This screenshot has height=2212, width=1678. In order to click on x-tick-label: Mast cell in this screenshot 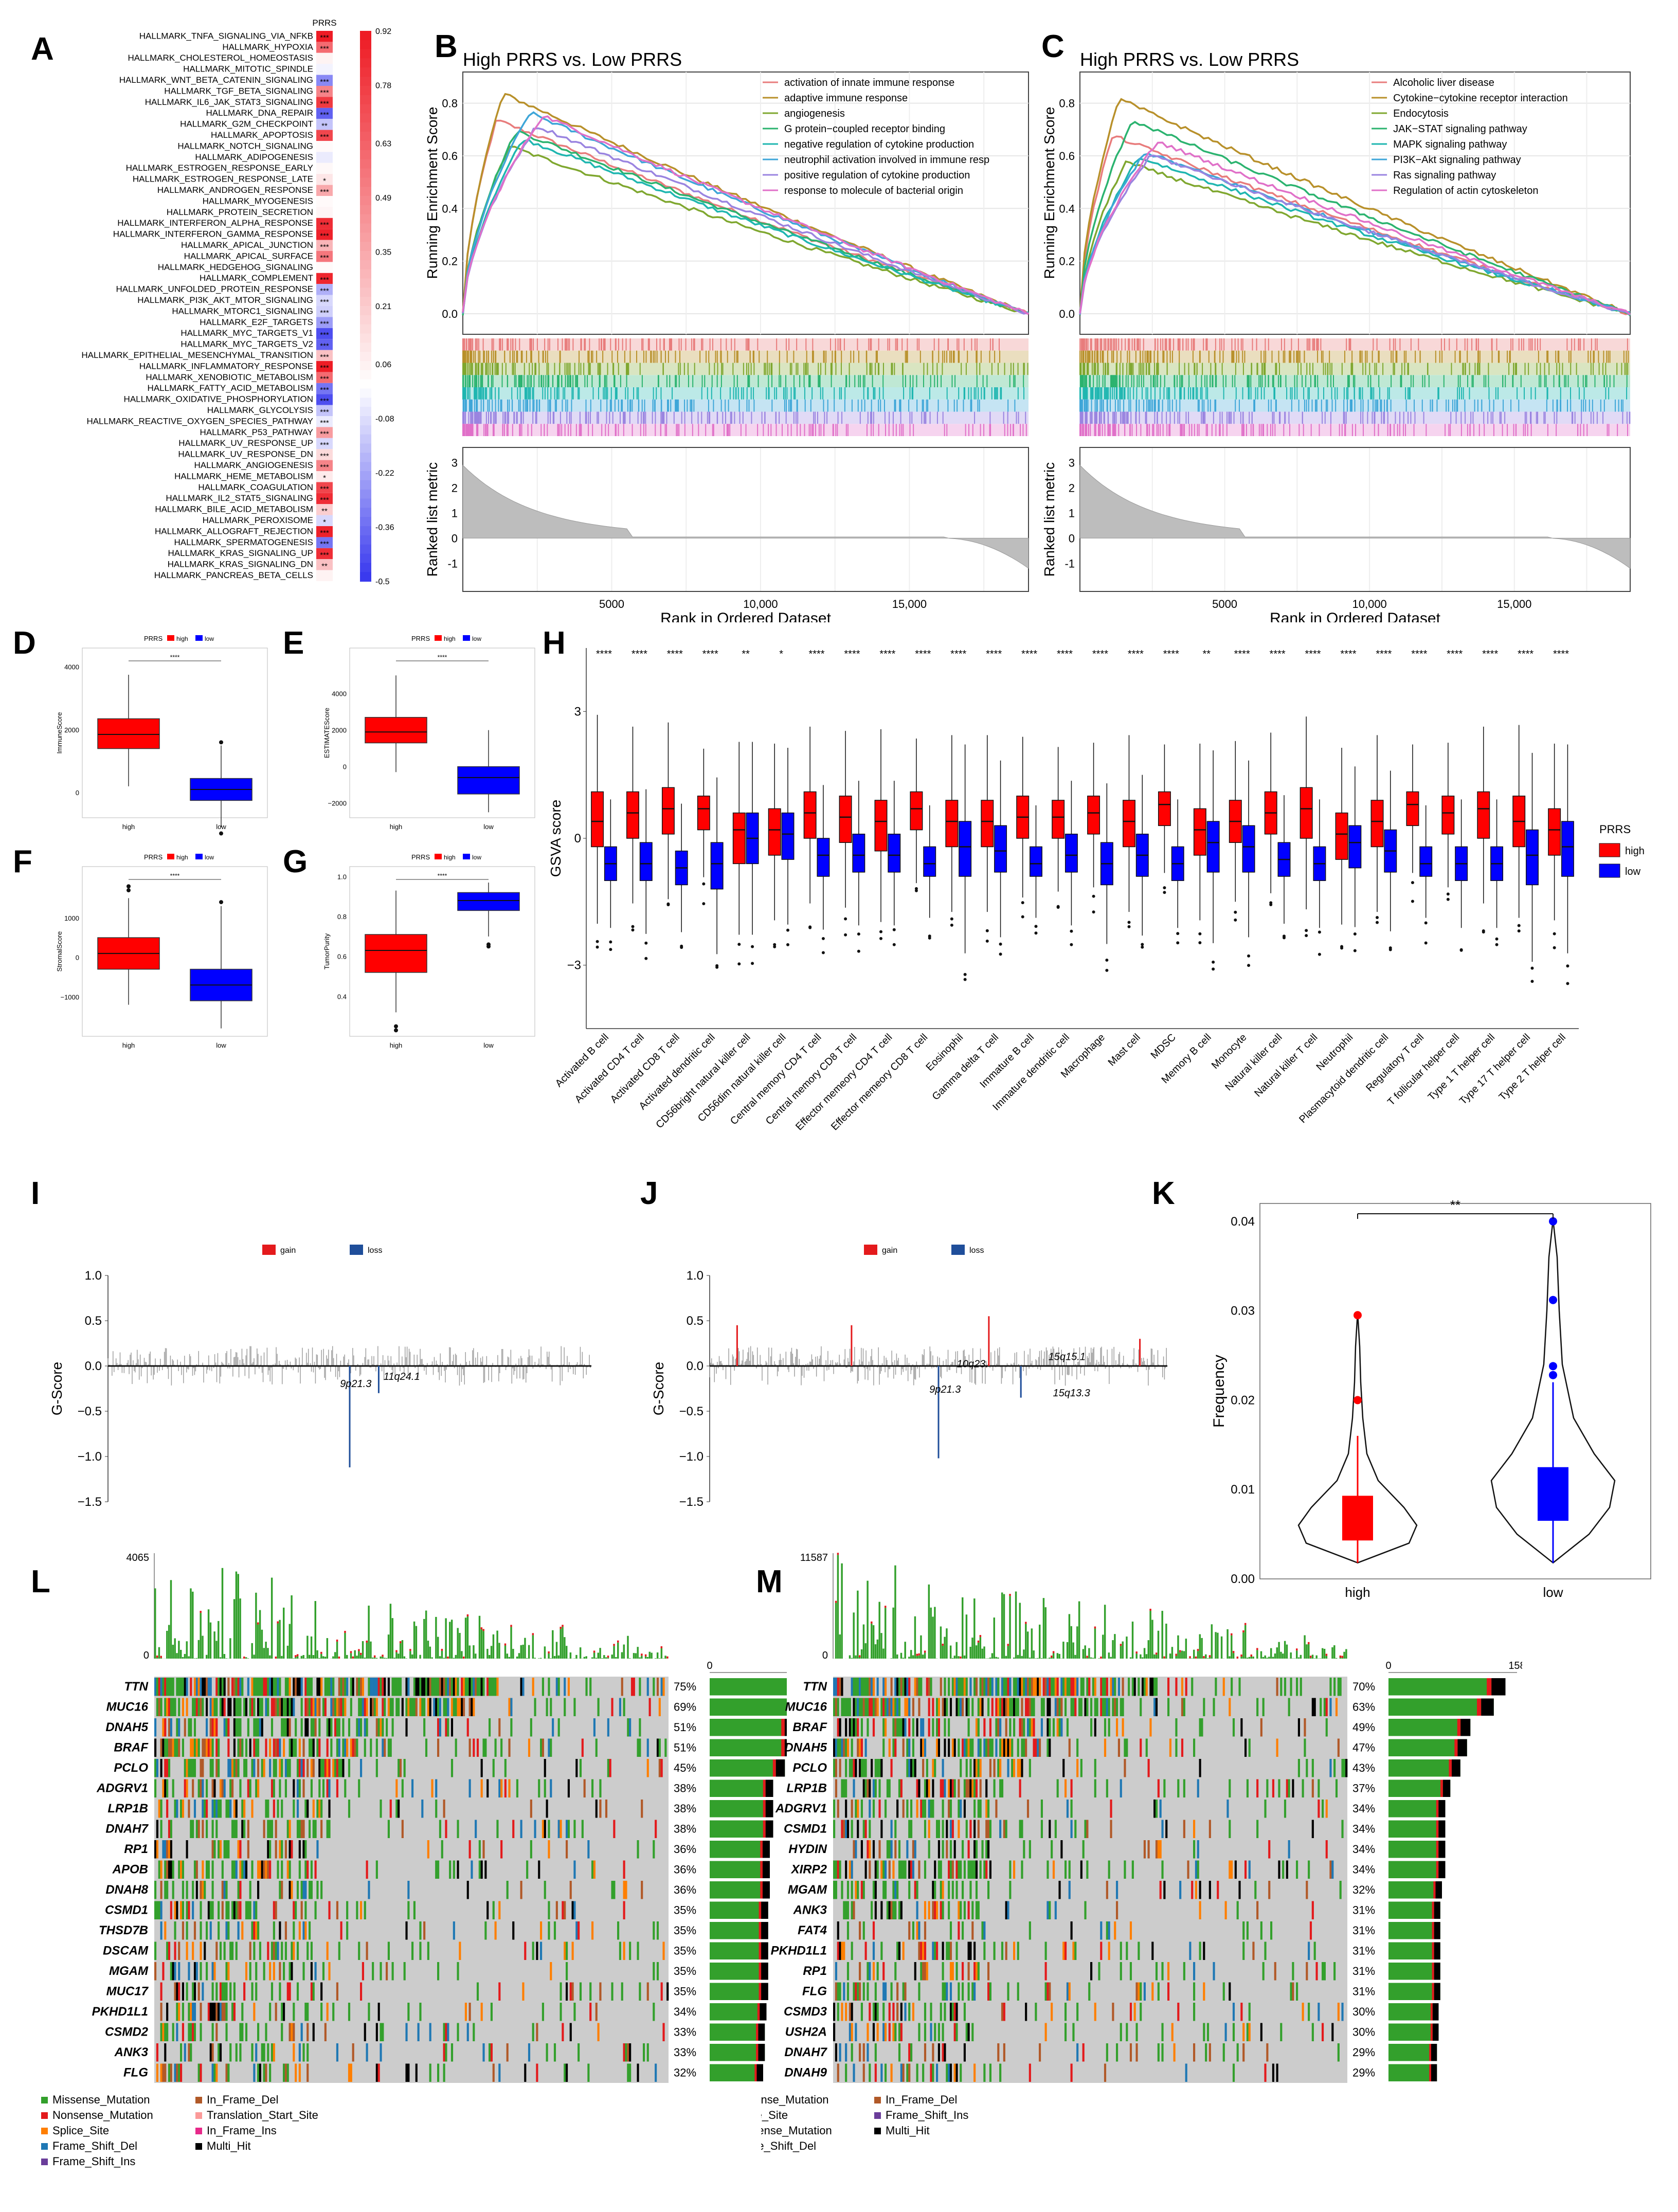, I will do `click(1124, 1050)`.